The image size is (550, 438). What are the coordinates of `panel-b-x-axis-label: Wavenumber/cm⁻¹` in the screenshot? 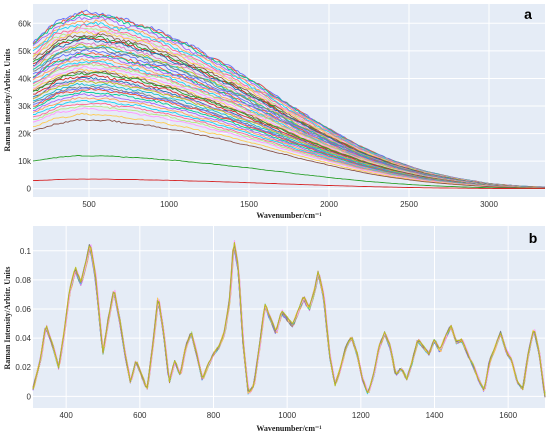 It's located at (289, 428).